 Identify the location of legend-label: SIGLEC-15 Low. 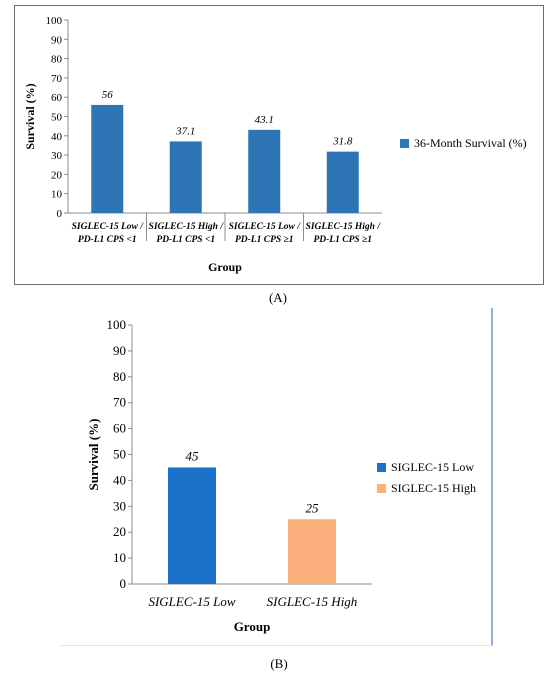
(432, 467).